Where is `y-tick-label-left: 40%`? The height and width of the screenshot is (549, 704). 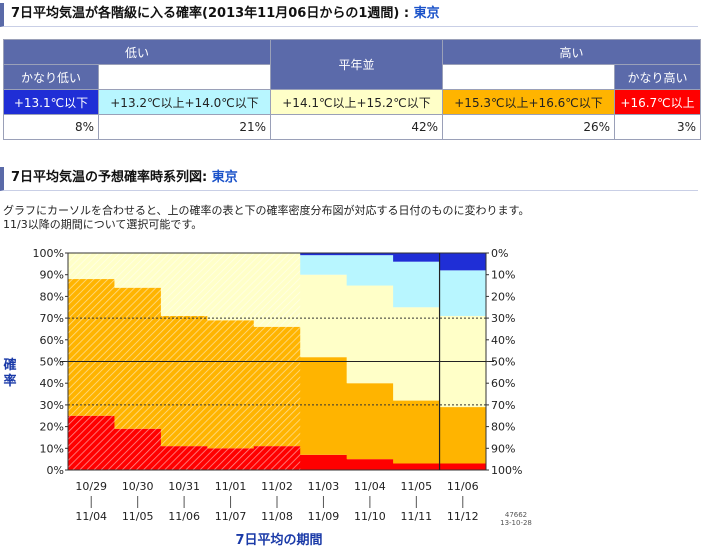
y-tick-label-left: 40% is located at coordinates (52, 383).